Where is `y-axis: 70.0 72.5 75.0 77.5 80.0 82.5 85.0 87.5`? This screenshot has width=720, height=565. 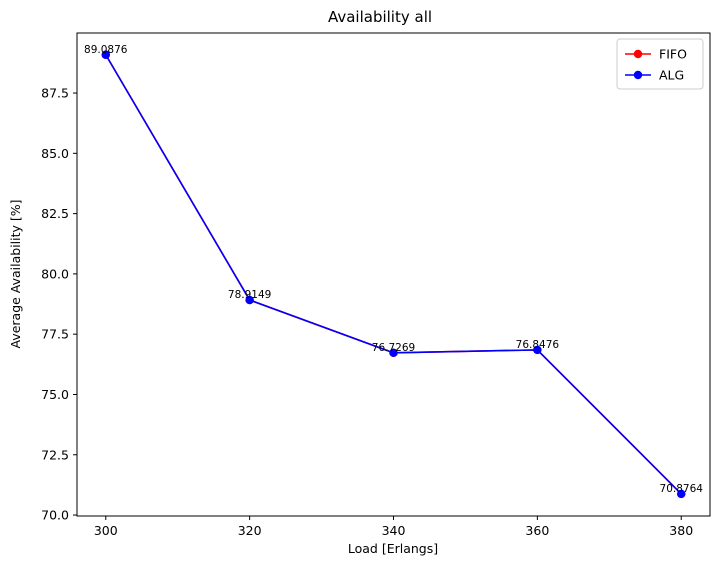 y-axis: 70.0 72.5 75.0 77.5 80.0 82.5 85.0 87.5 is located at coordinates (59, 304).